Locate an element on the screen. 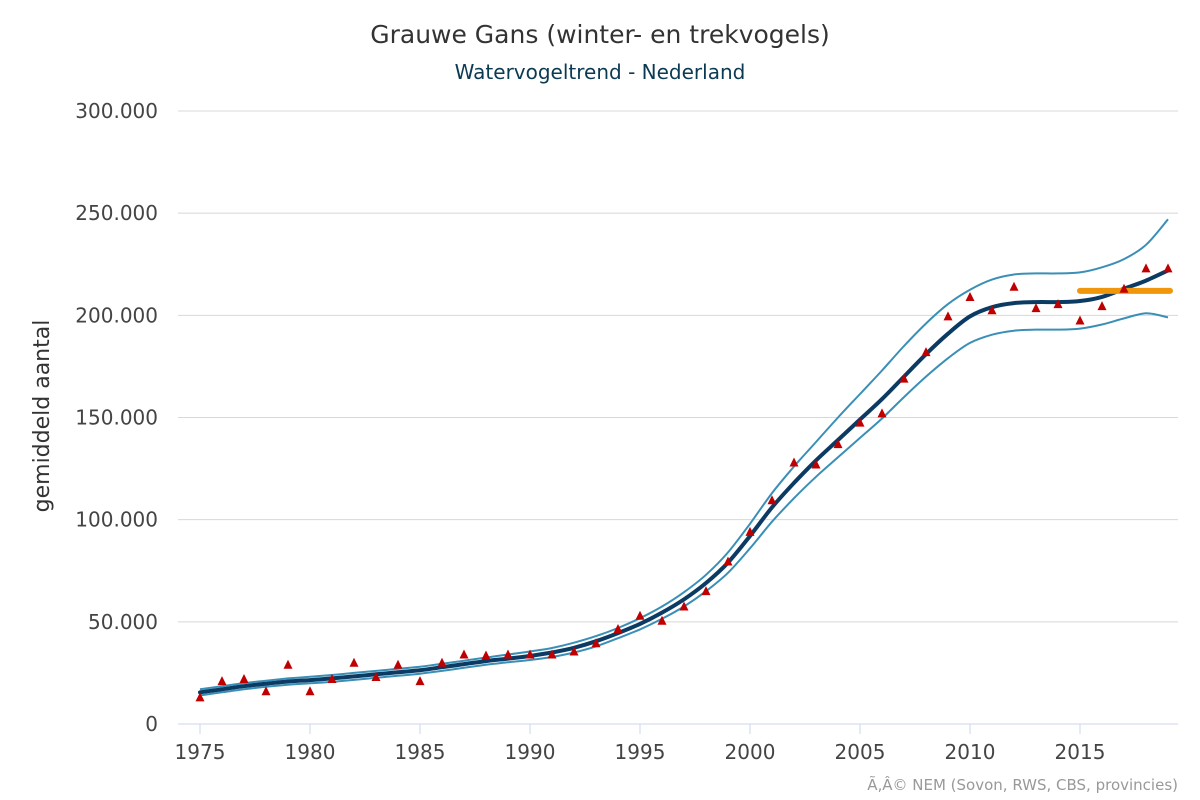 The image size is (1200, 800). y-tick-label: 300.000 is located at coordinates (116, 111).